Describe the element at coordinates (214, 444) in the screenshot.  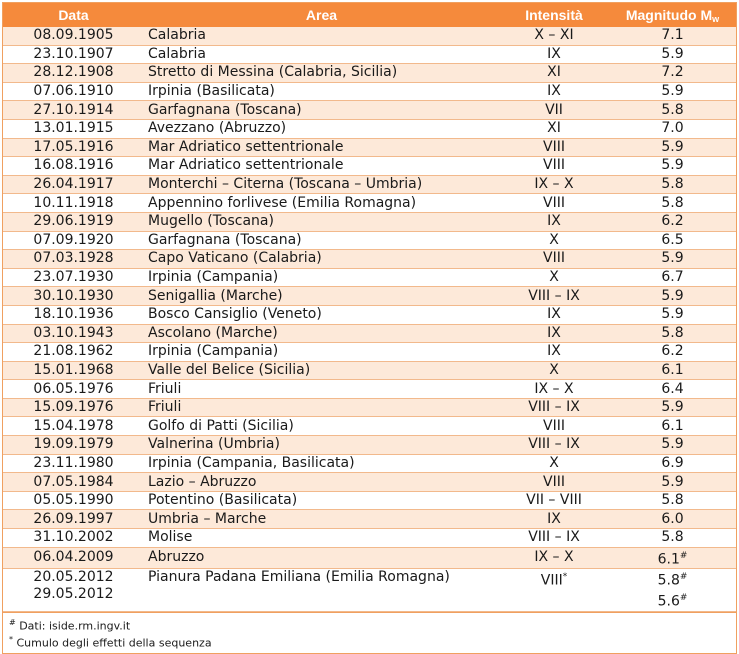
I see `area-cell-text: Valnerina (Umbria)` at that location.